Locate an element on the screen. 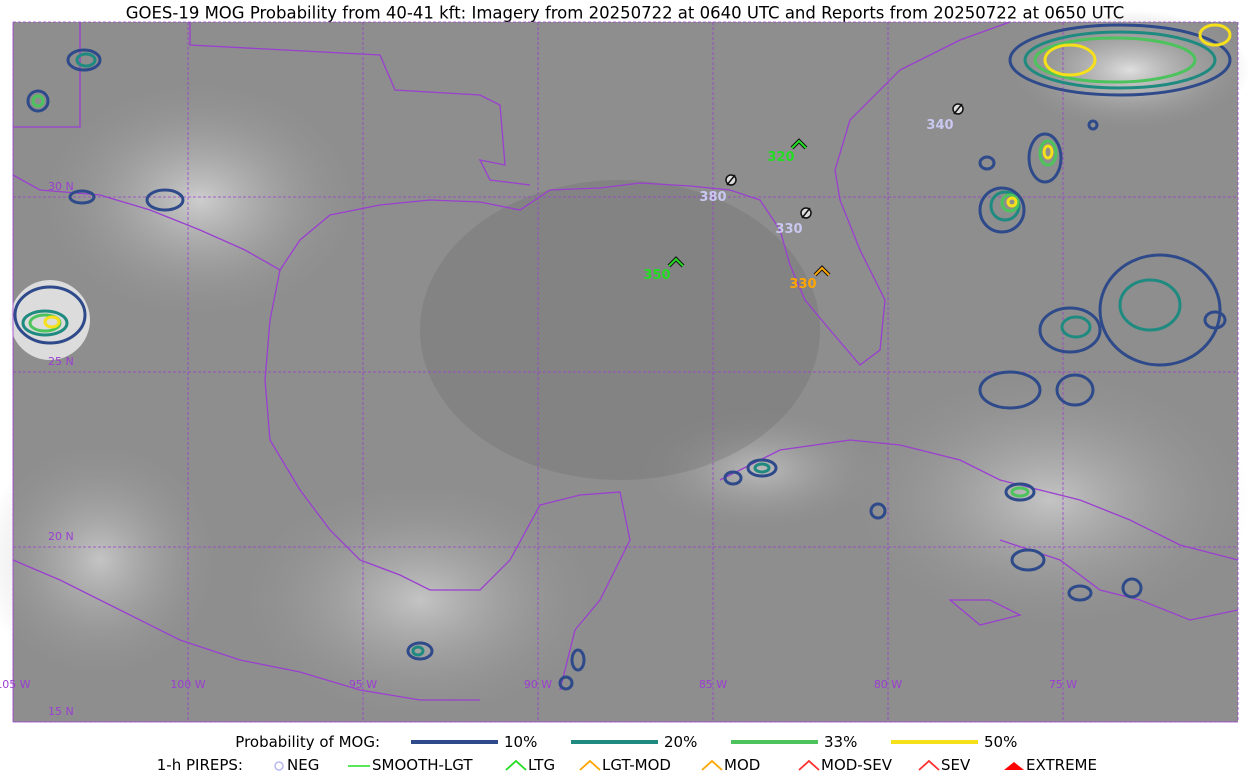 The image size is (1250, 782). legend-title: Probability of MOG: is located at coordinates (307, 742).